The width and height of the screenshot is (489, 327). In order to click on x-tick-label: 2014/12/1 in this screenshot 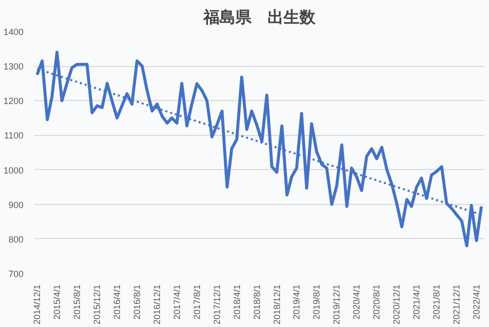, I will do `click(37, 304)`.